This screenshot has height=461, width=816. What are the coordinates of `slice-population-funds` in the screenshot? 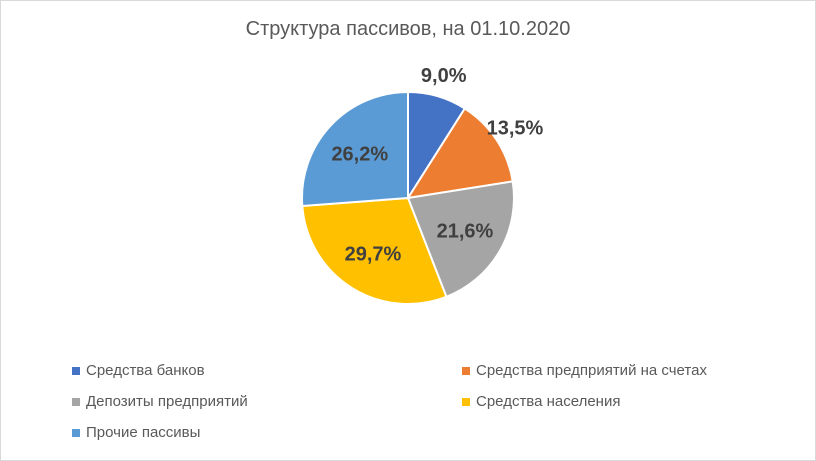 It's located at (374, 250).